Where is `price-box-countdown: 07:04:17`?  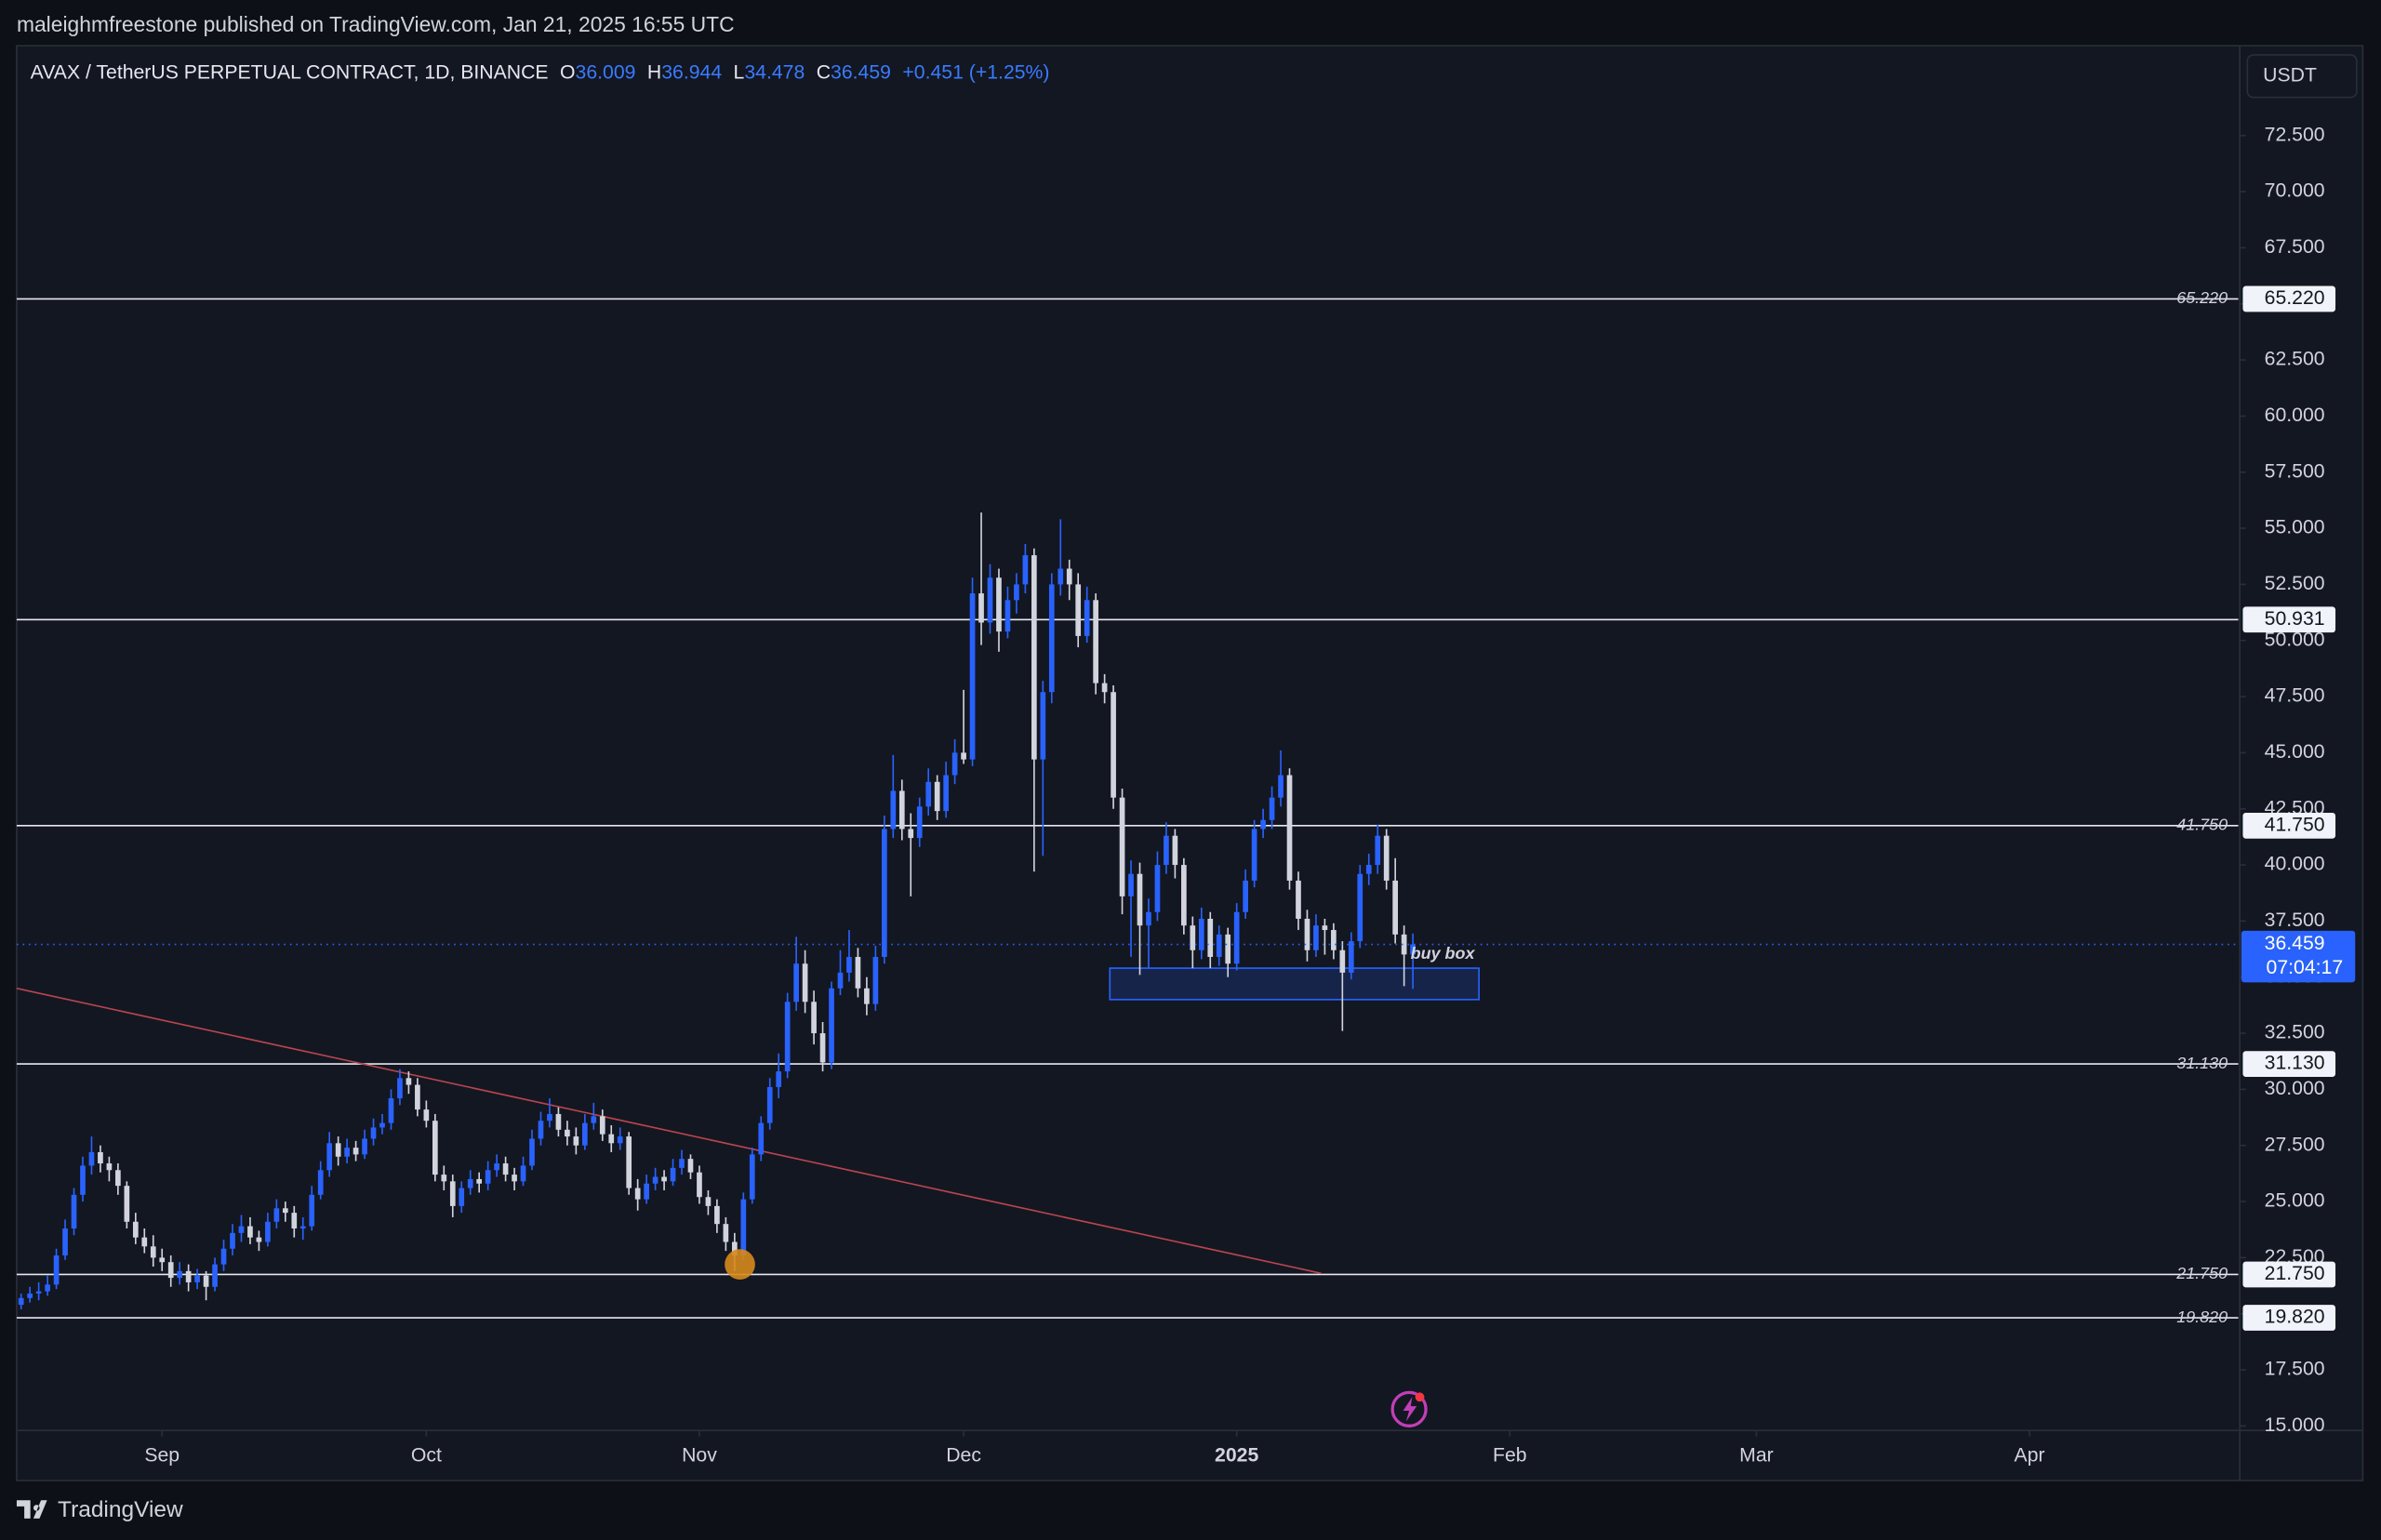
price-box-countdown: 07:04:17 is located at coordinates (2305, 967).